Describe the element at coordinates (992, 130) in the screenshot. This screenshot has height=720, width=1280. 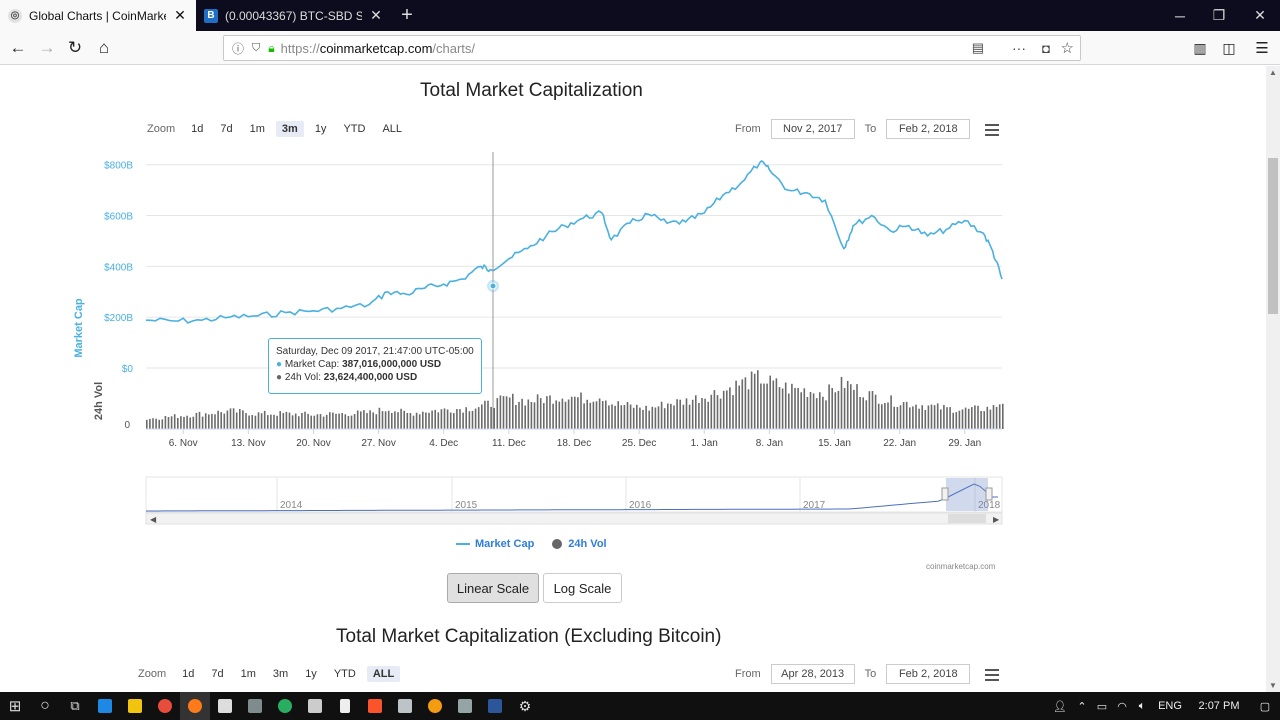
I see `chart-menu-icon` at that location.